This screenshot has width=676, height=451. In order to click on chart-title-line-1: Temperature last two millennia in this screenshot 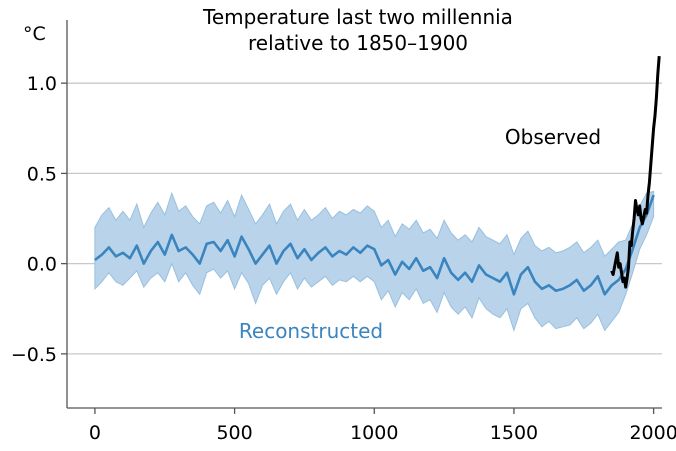, I will do `click(357, 17)`.